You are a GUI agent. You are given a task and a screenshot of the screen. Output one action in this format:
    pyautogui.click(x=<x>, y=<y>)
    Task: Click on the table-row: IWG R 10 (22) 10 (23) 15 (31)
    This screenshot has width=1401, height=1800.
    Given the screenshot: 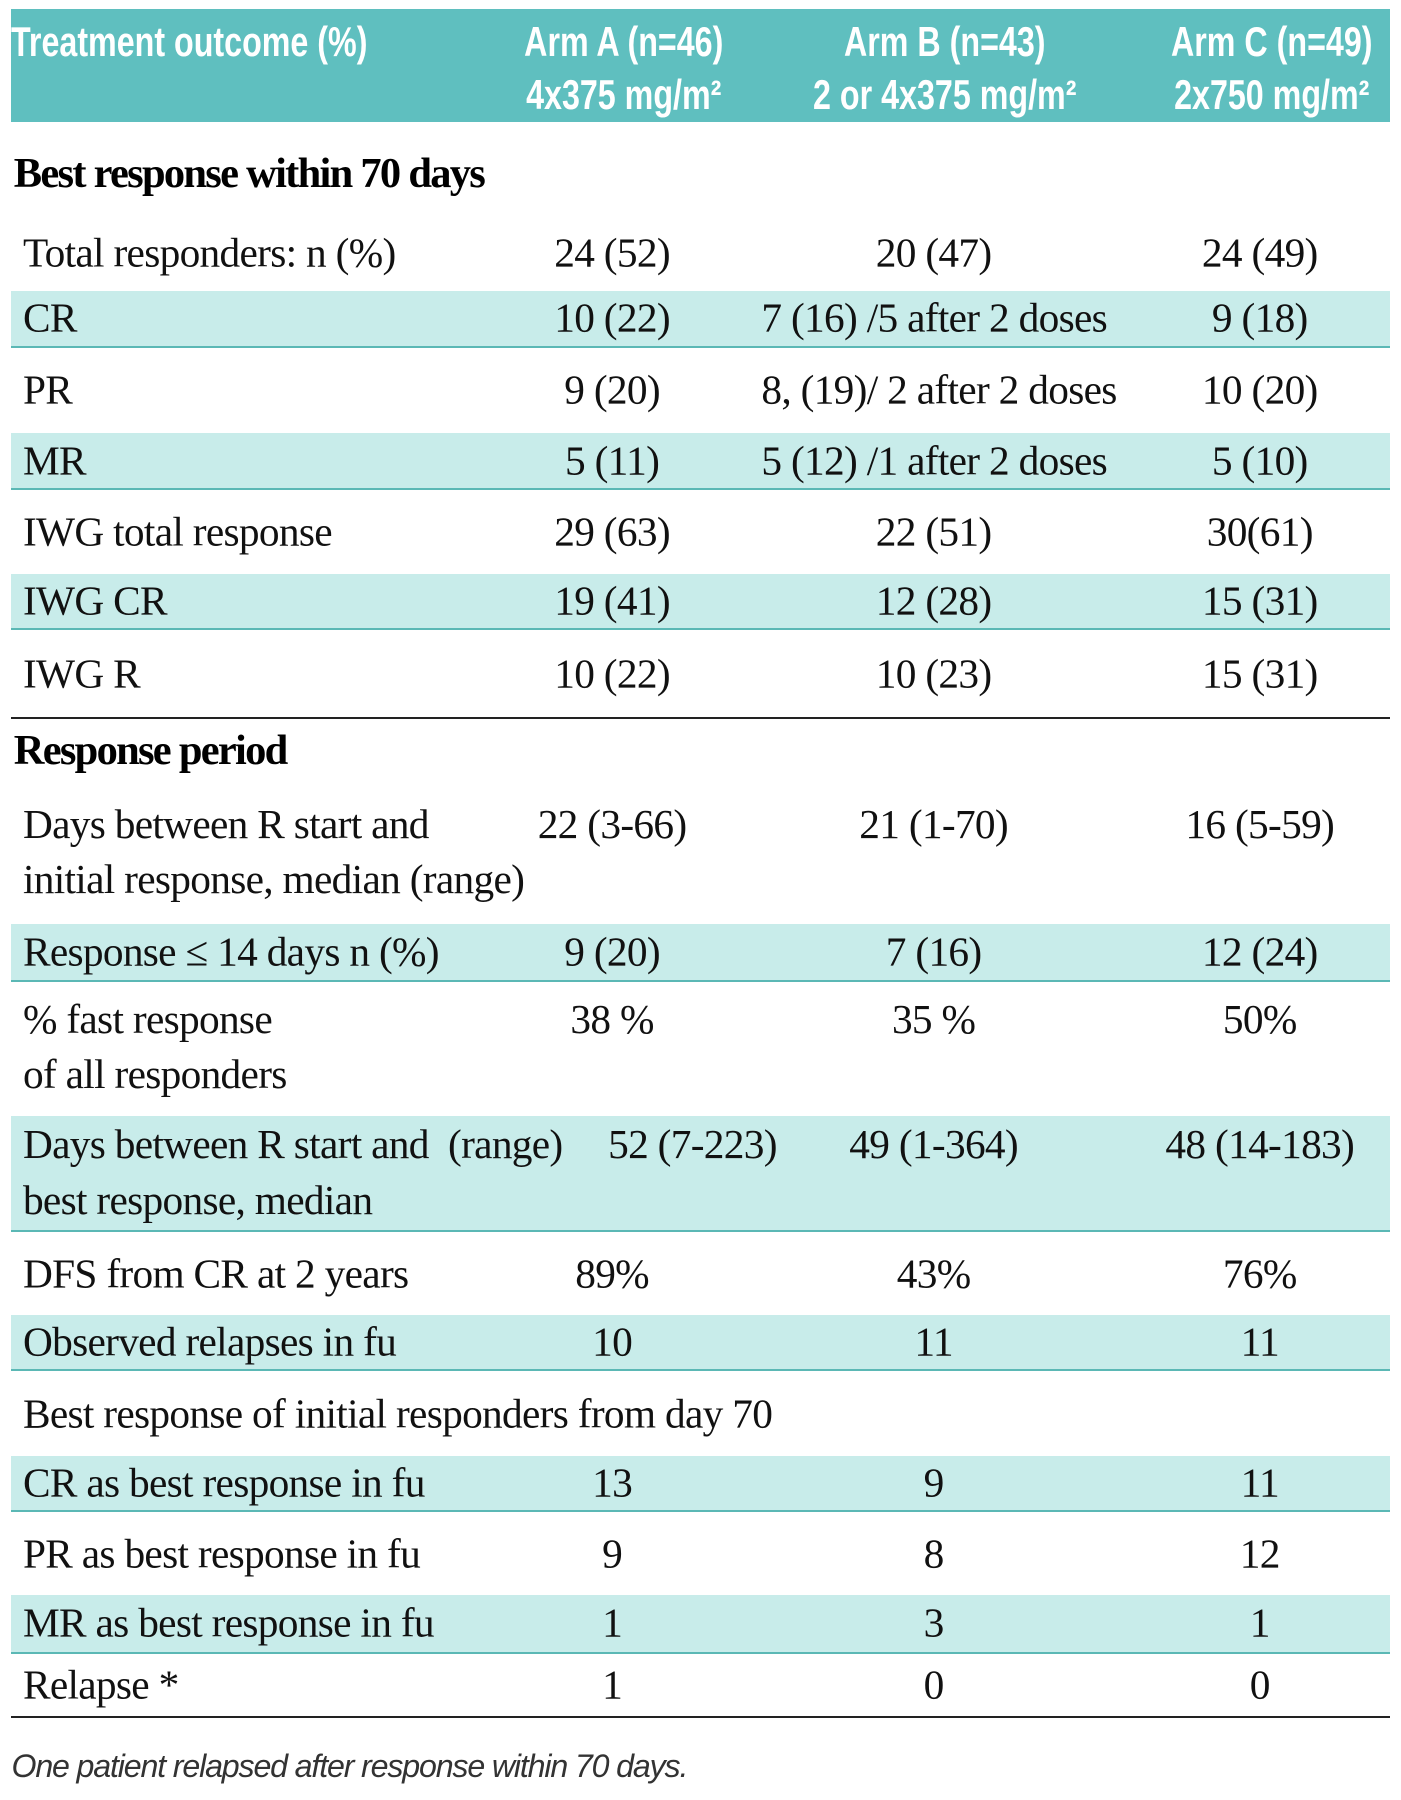 What is the action you would take?
    pyautogui.click(x=700, y=673)
    